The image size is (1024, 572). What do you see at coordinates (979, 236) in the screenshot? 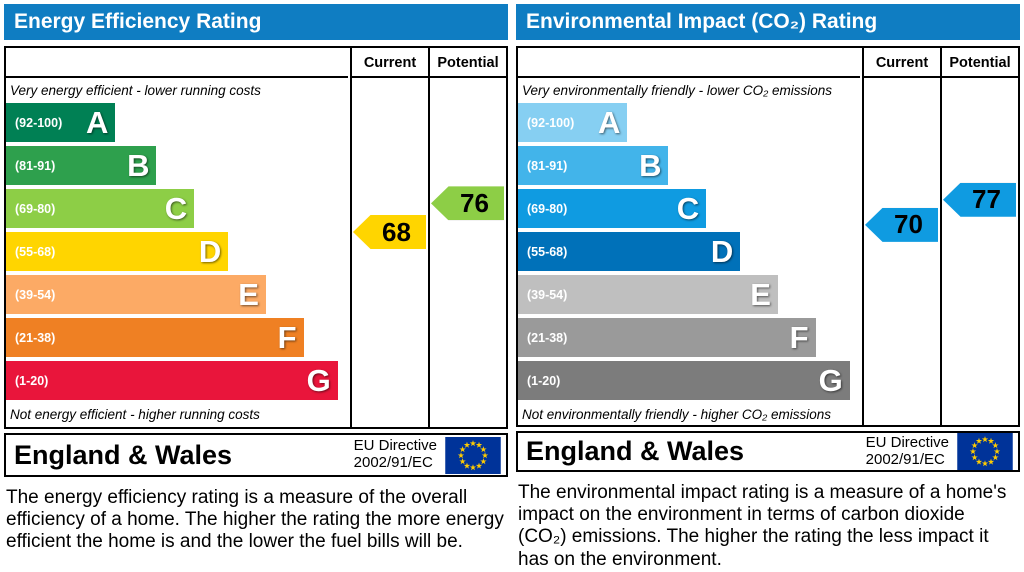
I see `potential-column: Potential 77` at bounding box center [979, 236].